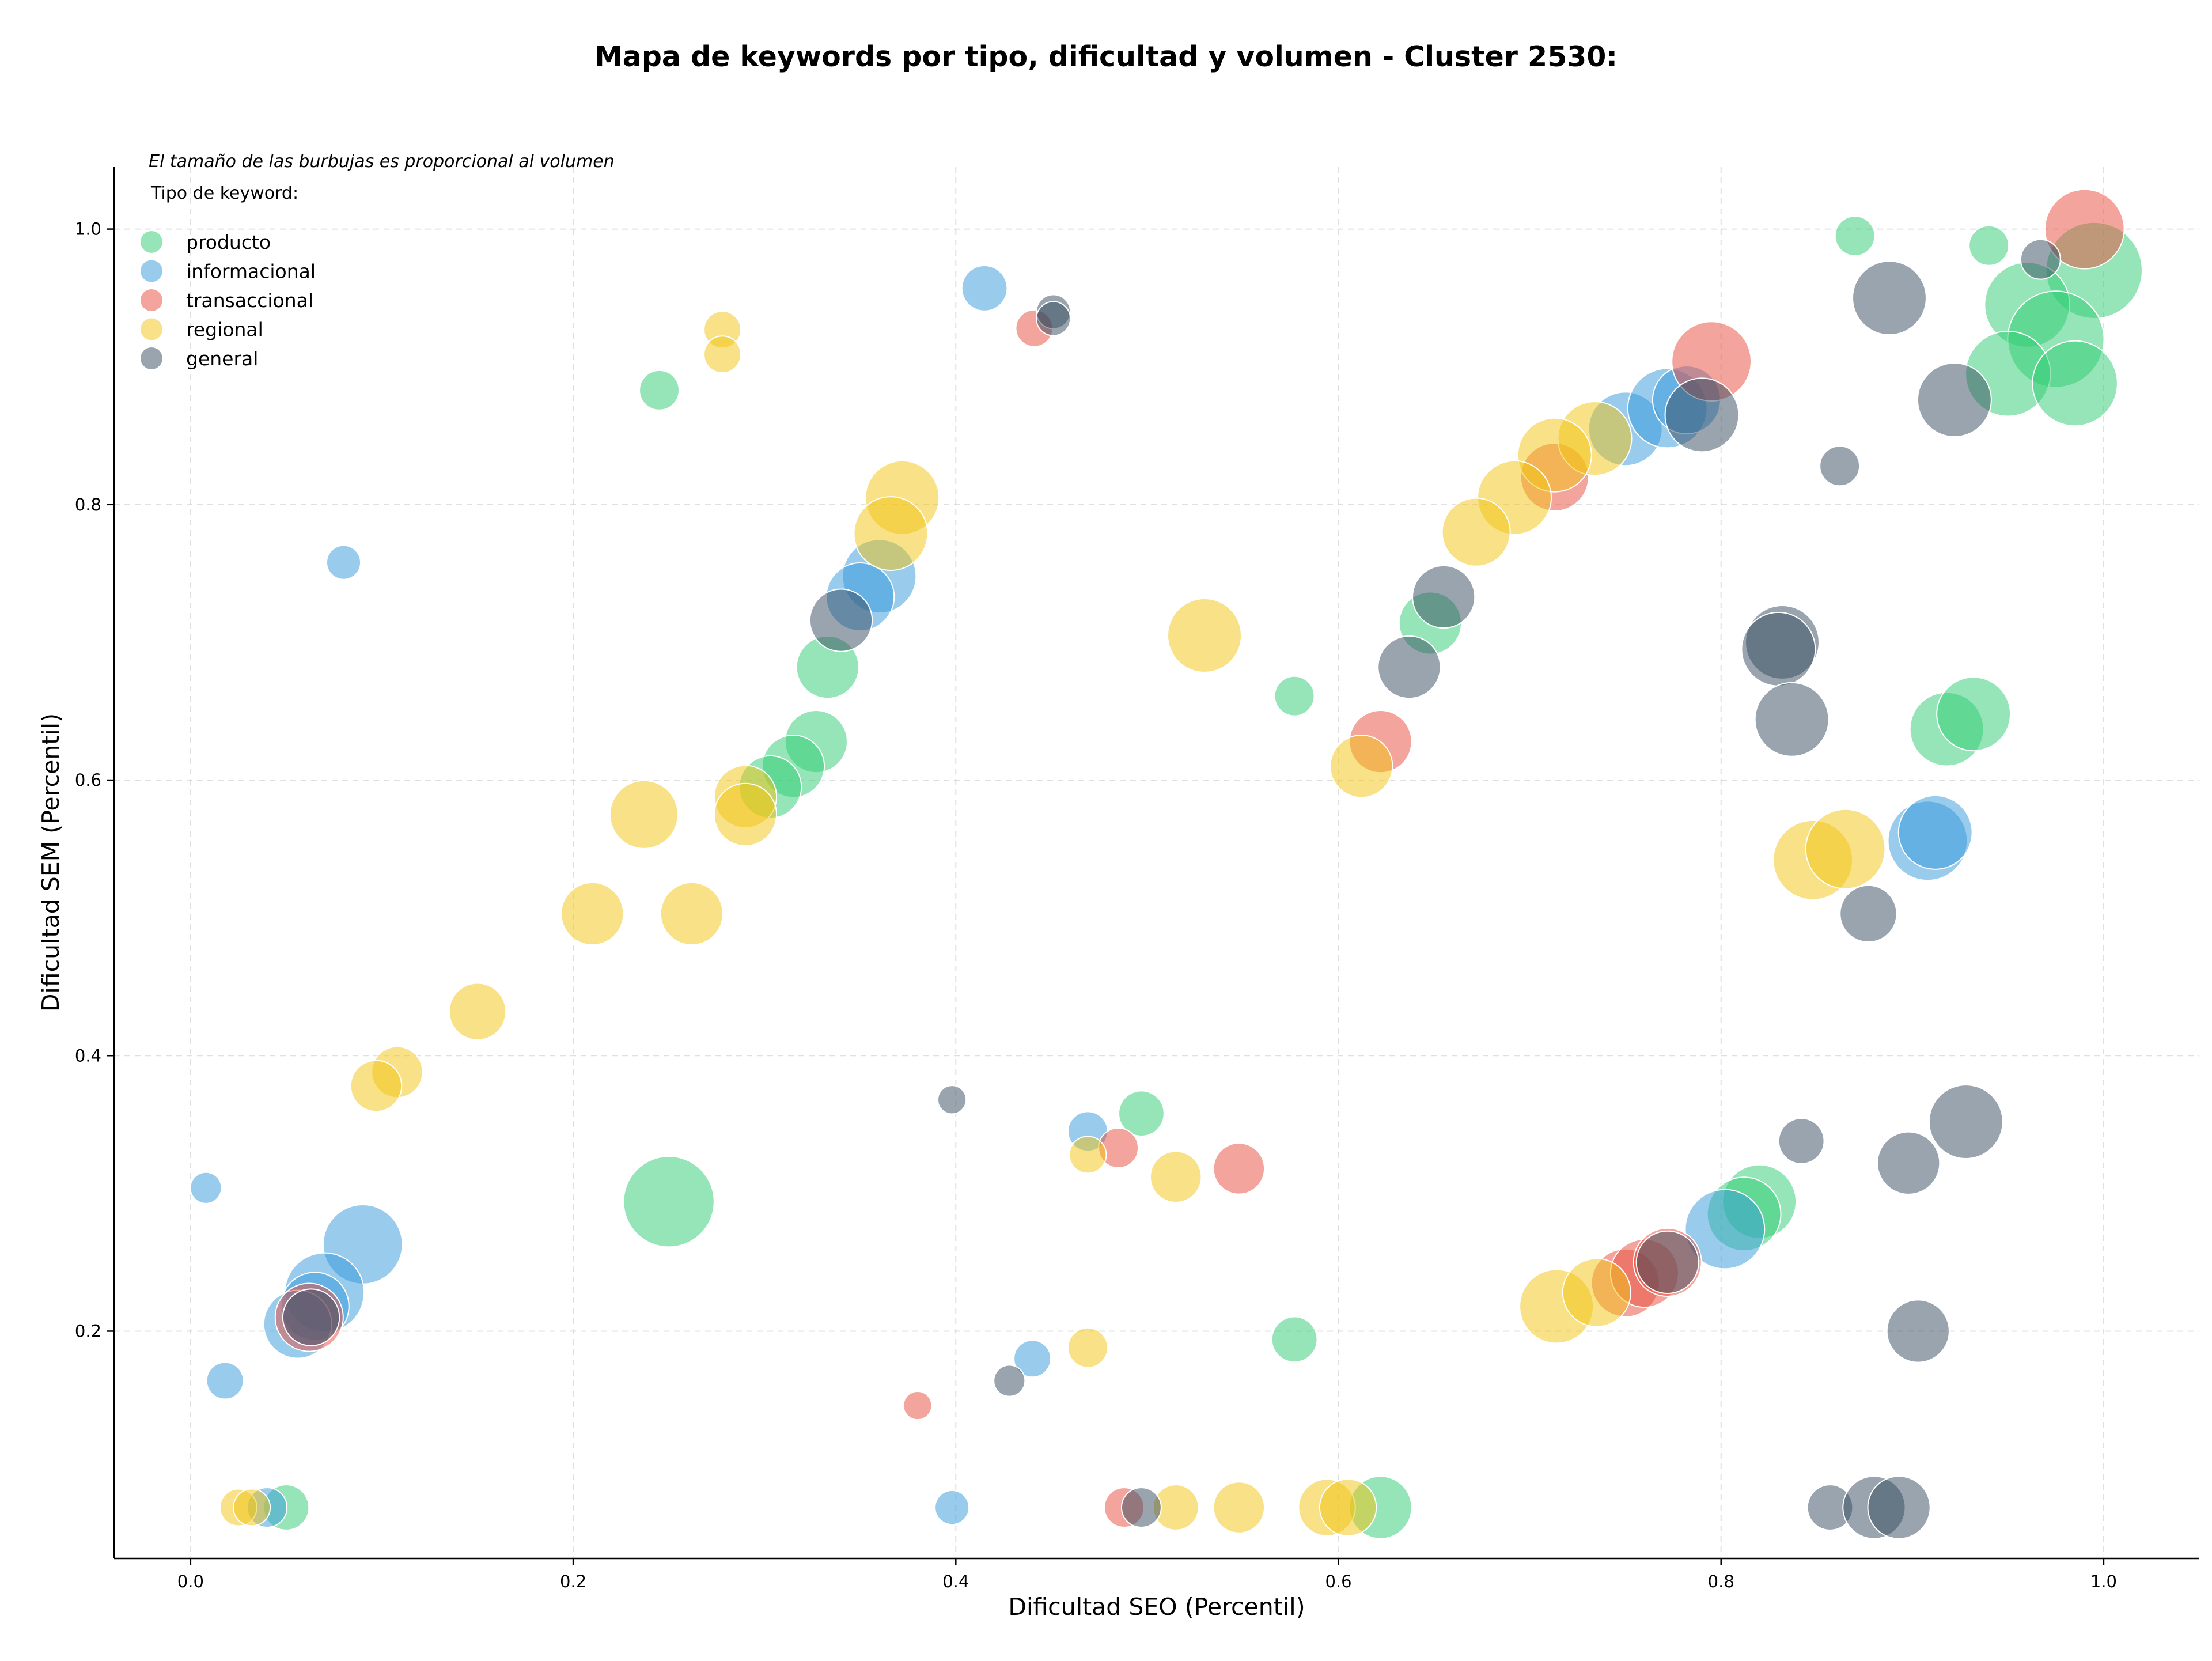 The image size is (2212, 1661). Describe the element at coordinates (151, 300) in the screenshot. I see `legend-marker-transaccional` at that location.